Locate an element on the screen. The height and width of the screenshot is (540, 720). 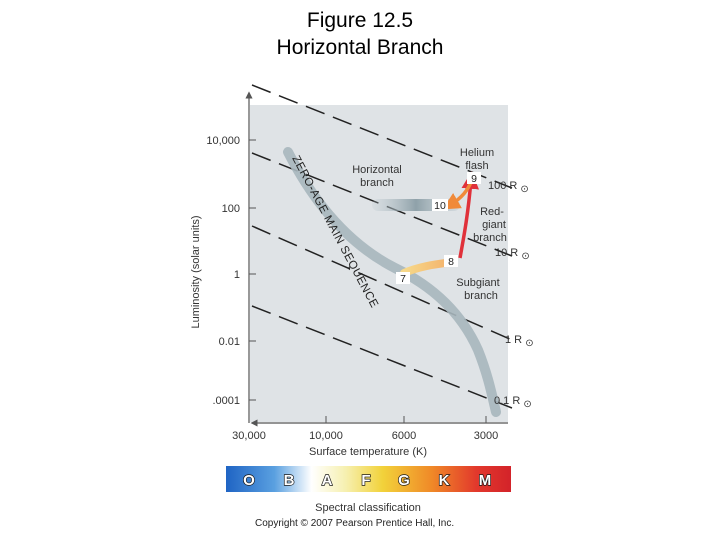
x-tick-label: 30,000 is located at coordinates (249, 436).